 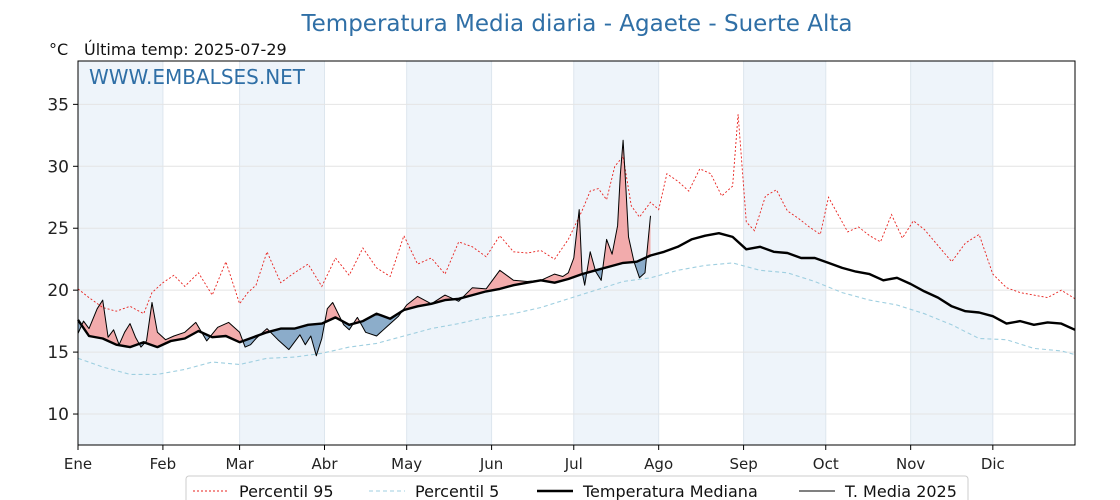 What do you see at coordinates (239, 464) in the screenshot?
I see `x-tick-label-mar: Mar` at bounding box center [239, 464].